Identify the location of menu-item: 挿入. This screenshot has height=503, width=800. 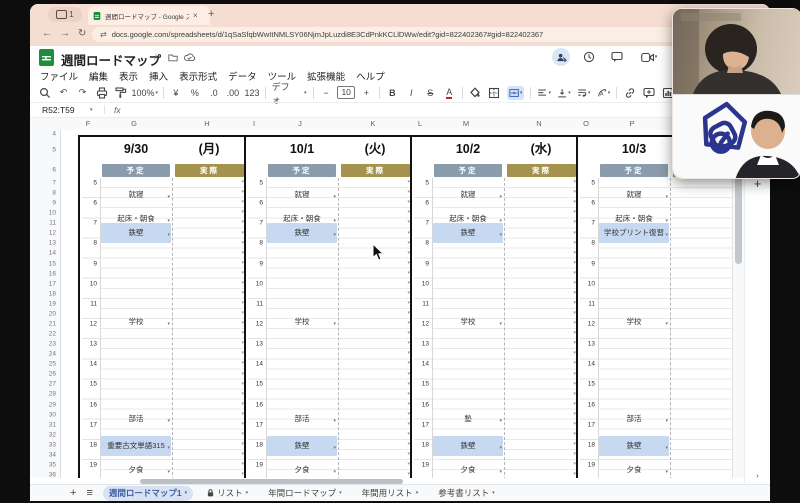
(159, 77).